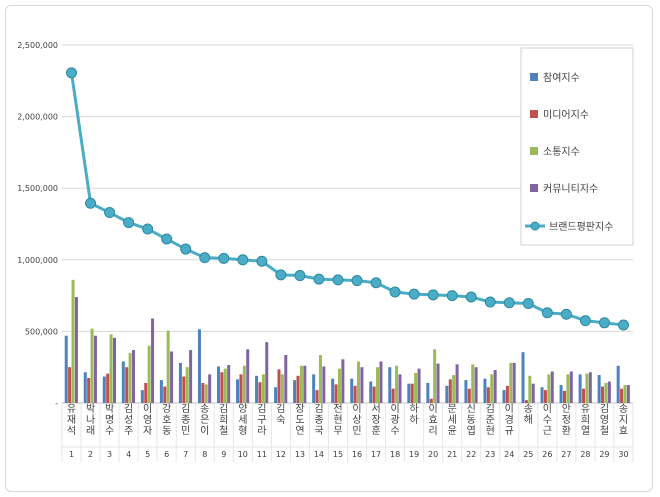 This screenshot has height=497, width=660. Describe the element at coordinates (204, 454) in the screenshot. I see `rank-label: 8` at that location.